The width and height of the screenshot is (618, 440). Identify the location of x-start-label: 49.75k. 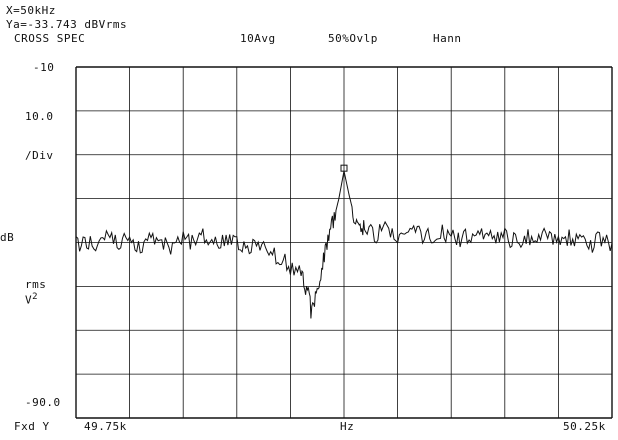
(105, 426).